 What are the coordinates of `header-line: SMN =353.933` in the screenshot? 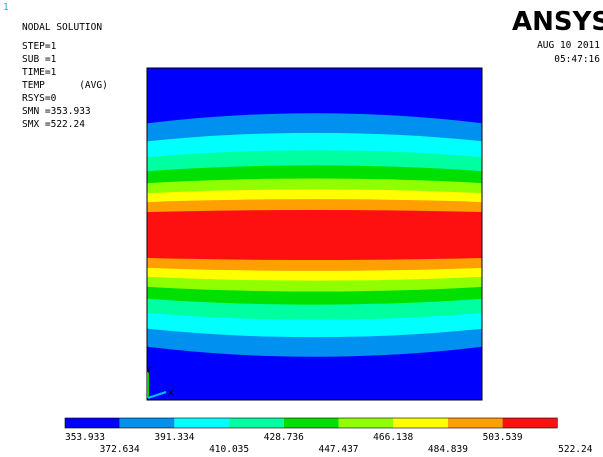 It's located at (56, 111).